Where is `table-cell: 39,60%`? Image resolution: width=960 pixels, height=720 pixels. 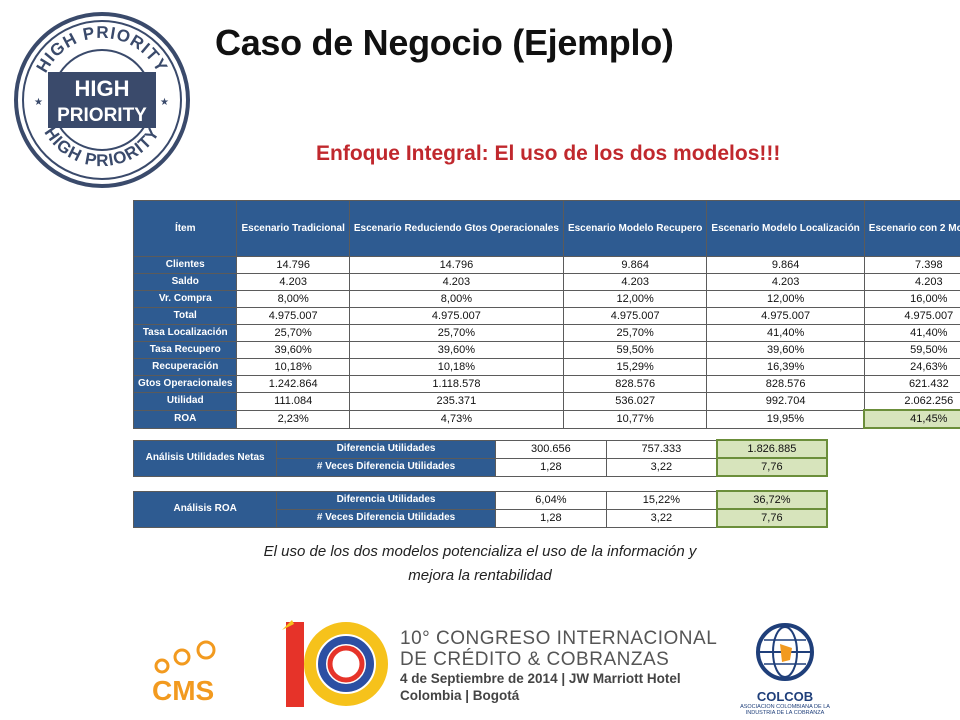 table-cell: 39,60% is located at coordinates (293, 350).